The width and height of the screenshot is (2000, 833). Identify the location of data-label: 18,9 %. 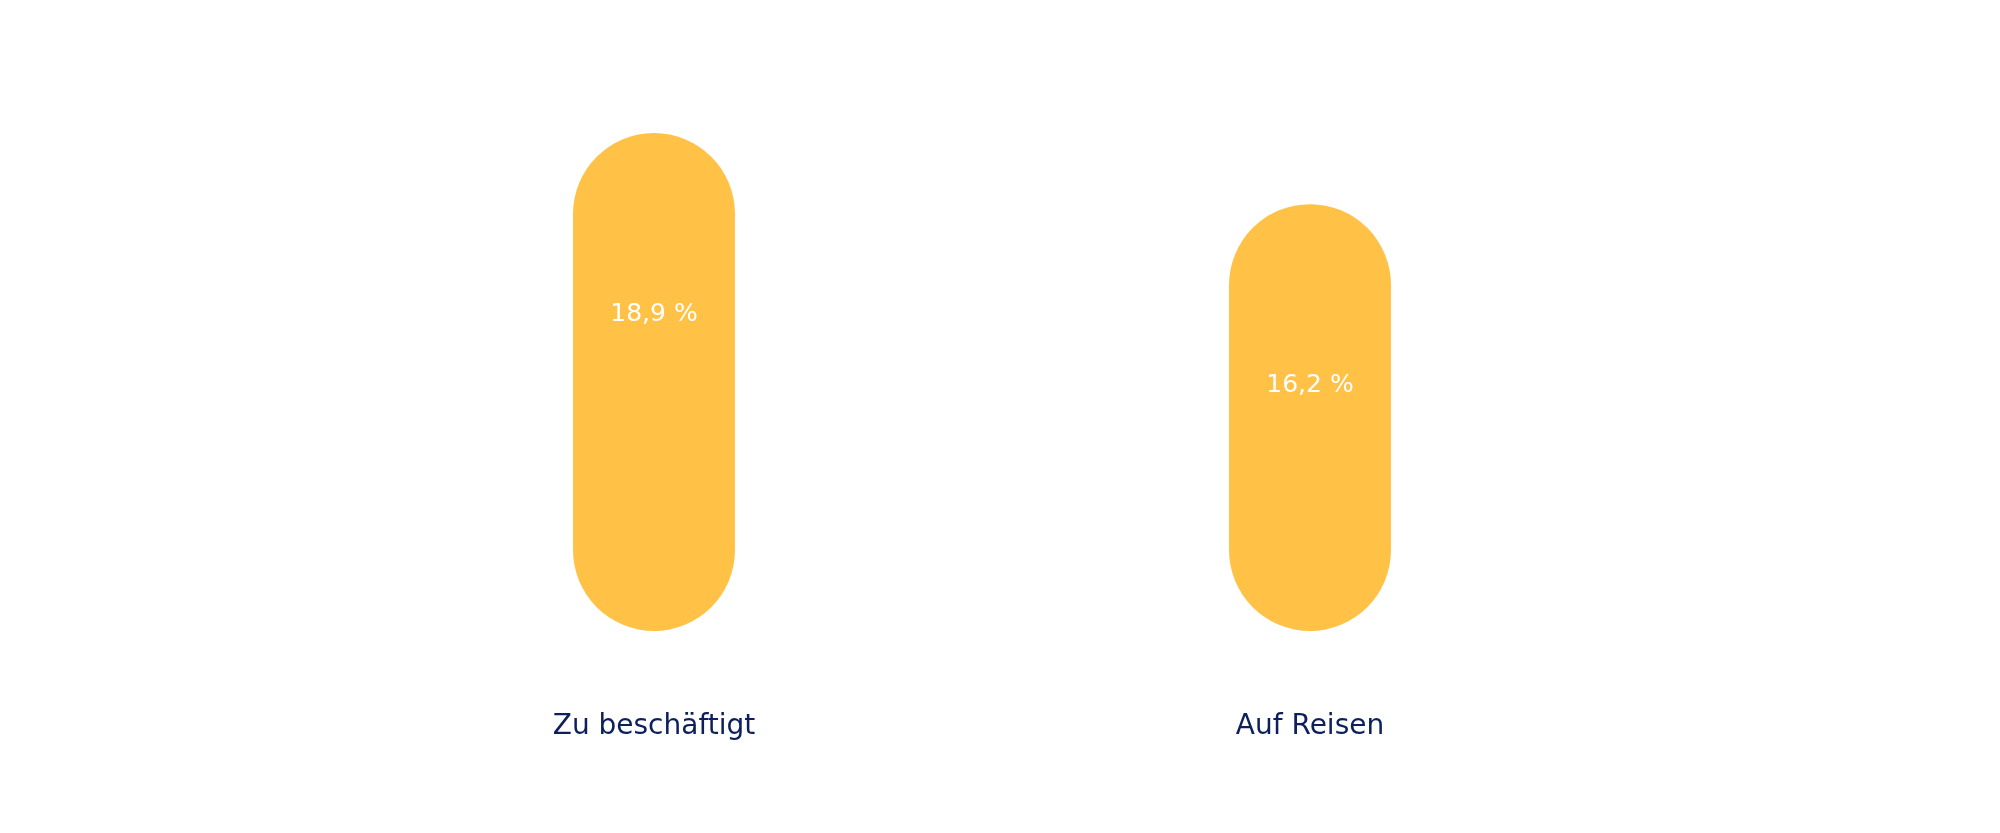
(654, 312).